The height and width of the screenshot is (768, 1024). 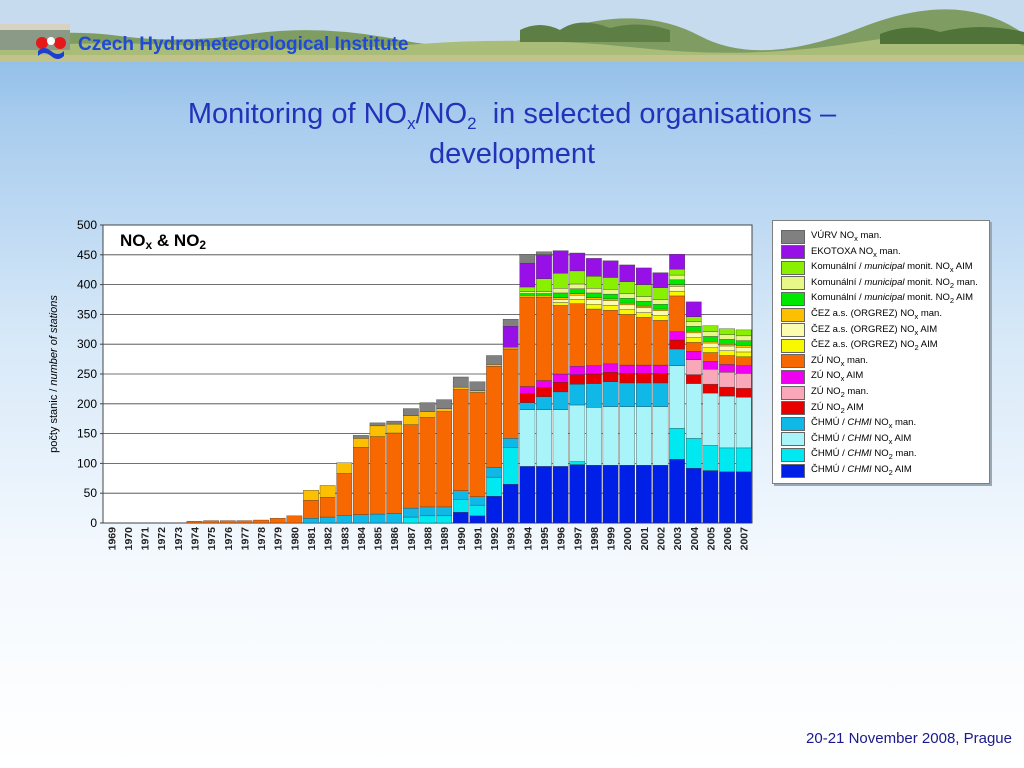 What do you see at coordinates (295, 539) in the screenshot?
I see `x-tick-label: 1980` at bounding box center [295, 539].